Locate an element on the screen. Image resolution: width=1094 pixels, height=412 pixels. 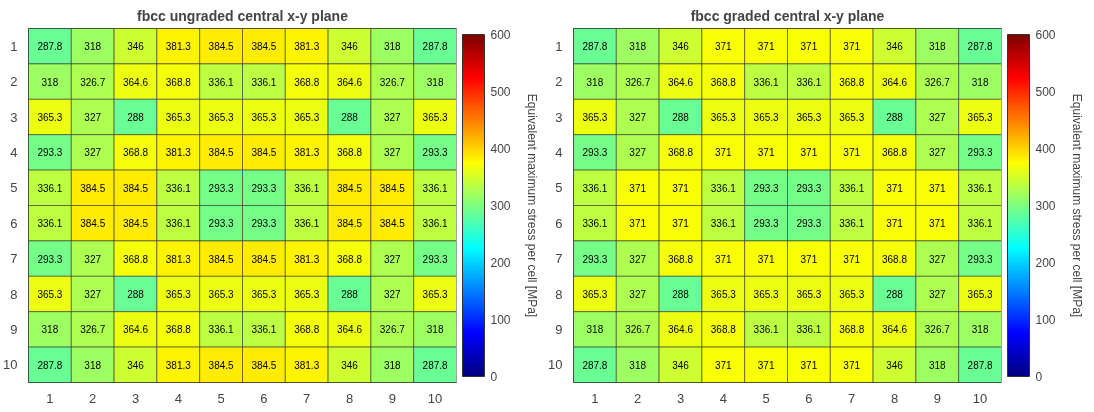
y-tick-label: 2 is located at coordinates (559, 82).